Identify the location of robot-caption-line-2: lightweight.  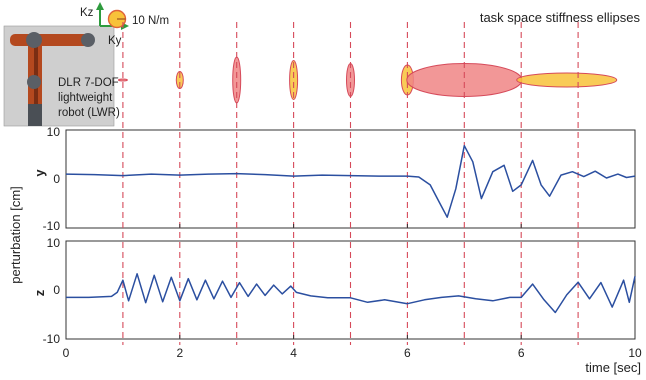
(85, 98).